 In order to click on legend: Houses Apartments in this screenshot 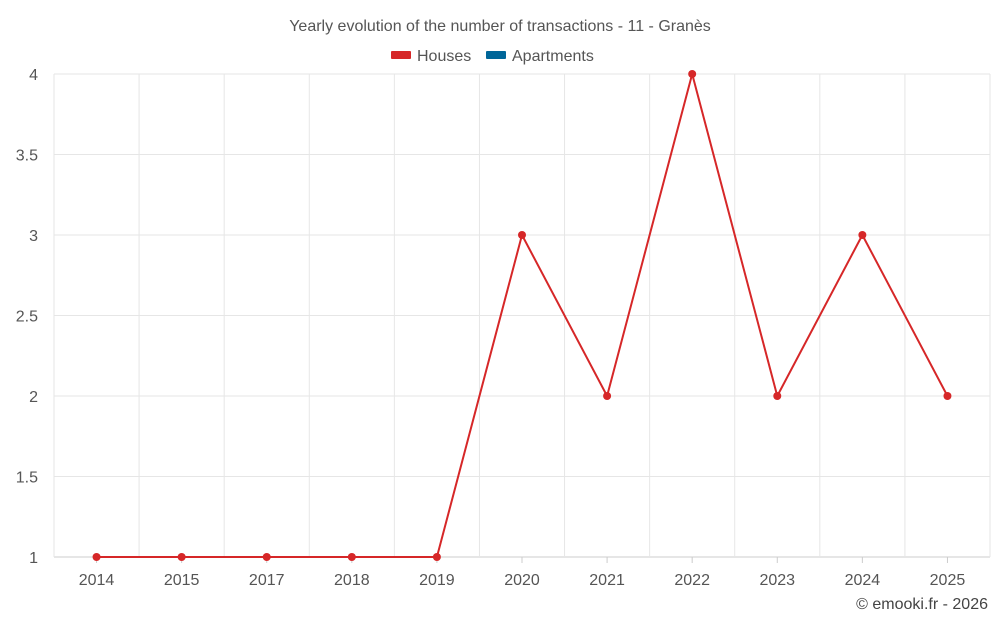, I will do `click(492, 56)`.